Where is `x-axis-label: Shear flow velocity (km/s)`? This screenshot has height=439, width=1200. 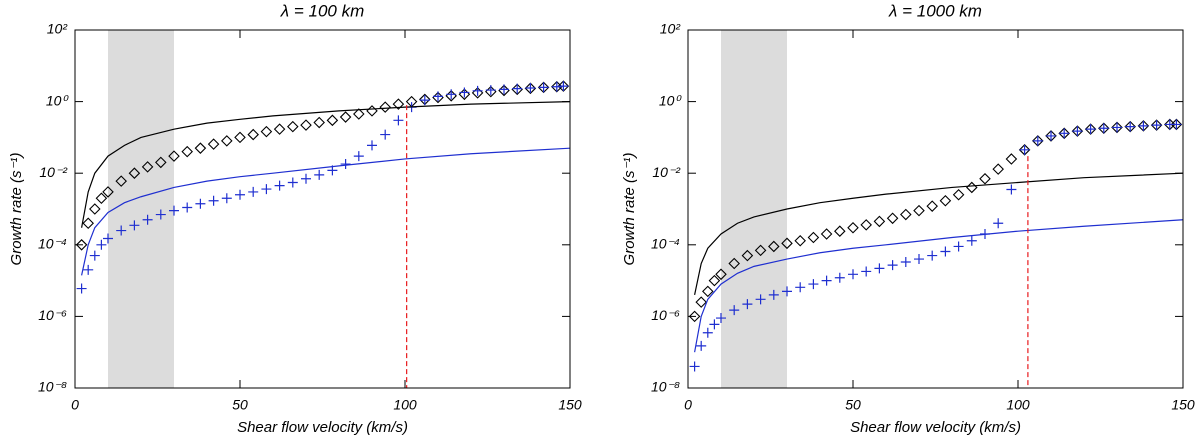
x-axis-label: Shear flow velocity (km/s) is located at coordinates (935, 427).